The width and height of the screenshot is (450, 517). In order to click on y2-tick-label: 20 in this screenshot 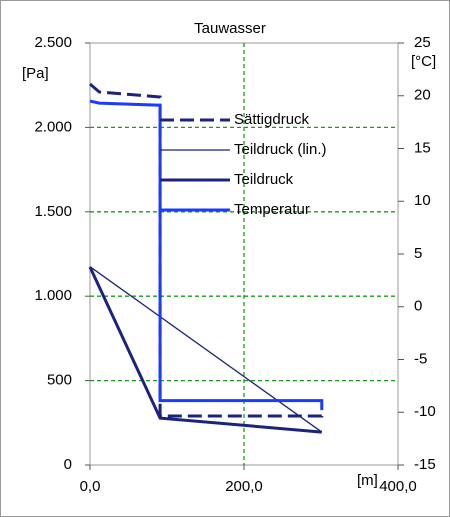, I will do `click(422, 95)`.